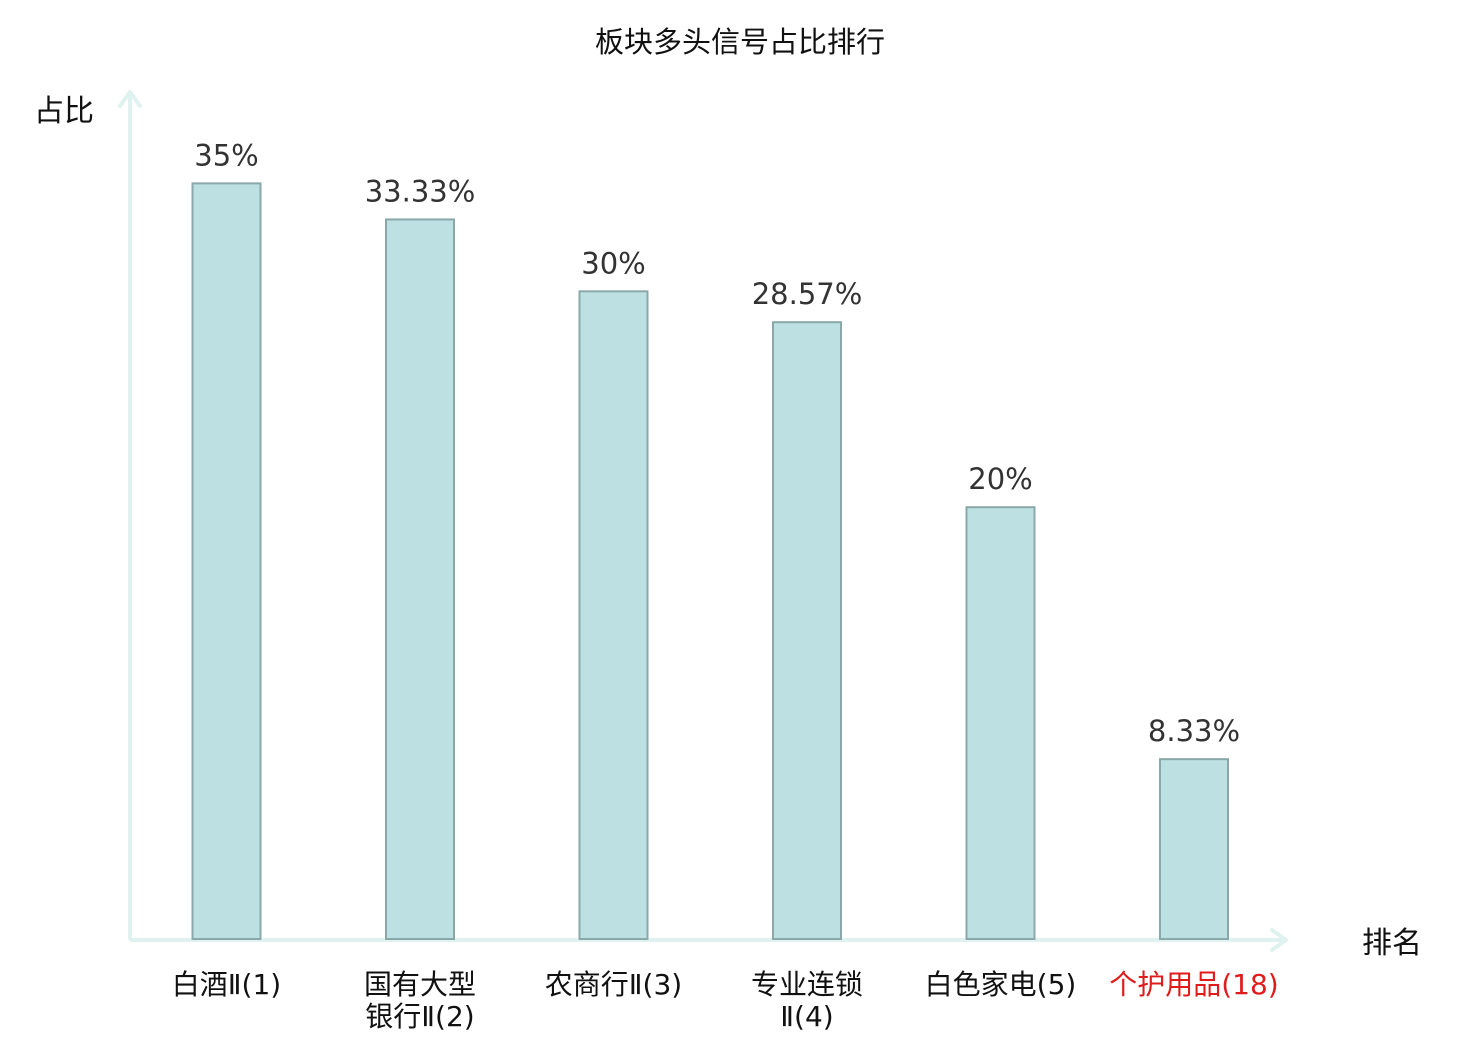 The height and width of the screenshot is (1040, 1480). What do you see at coordinates (130, 99) in the screenshot?
I see `y-axis-arrow-icon` at bounding box center [130, 99].